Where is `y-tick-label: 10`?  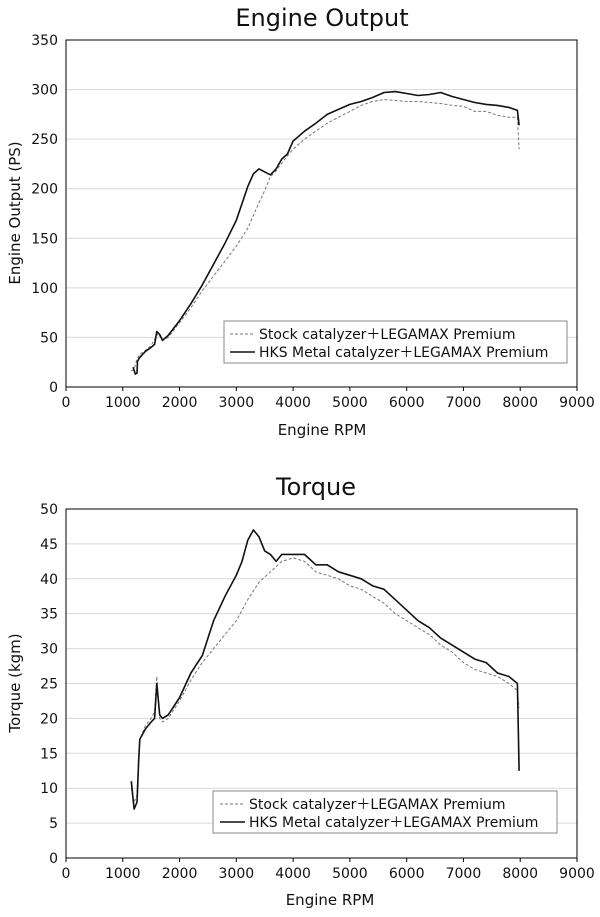
y-tick-label: 10 is located at coordinates (49, 789).